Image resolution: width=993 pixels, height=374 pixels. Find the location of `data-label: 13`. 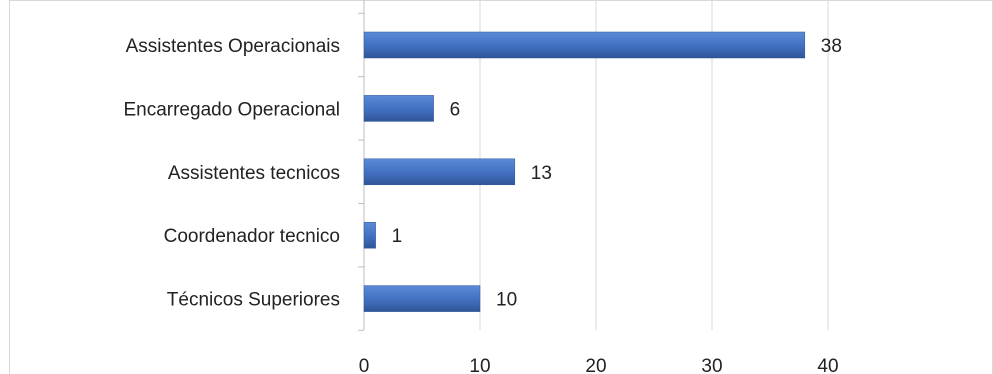

data-label: 13 is located at coordinates (541, 173).